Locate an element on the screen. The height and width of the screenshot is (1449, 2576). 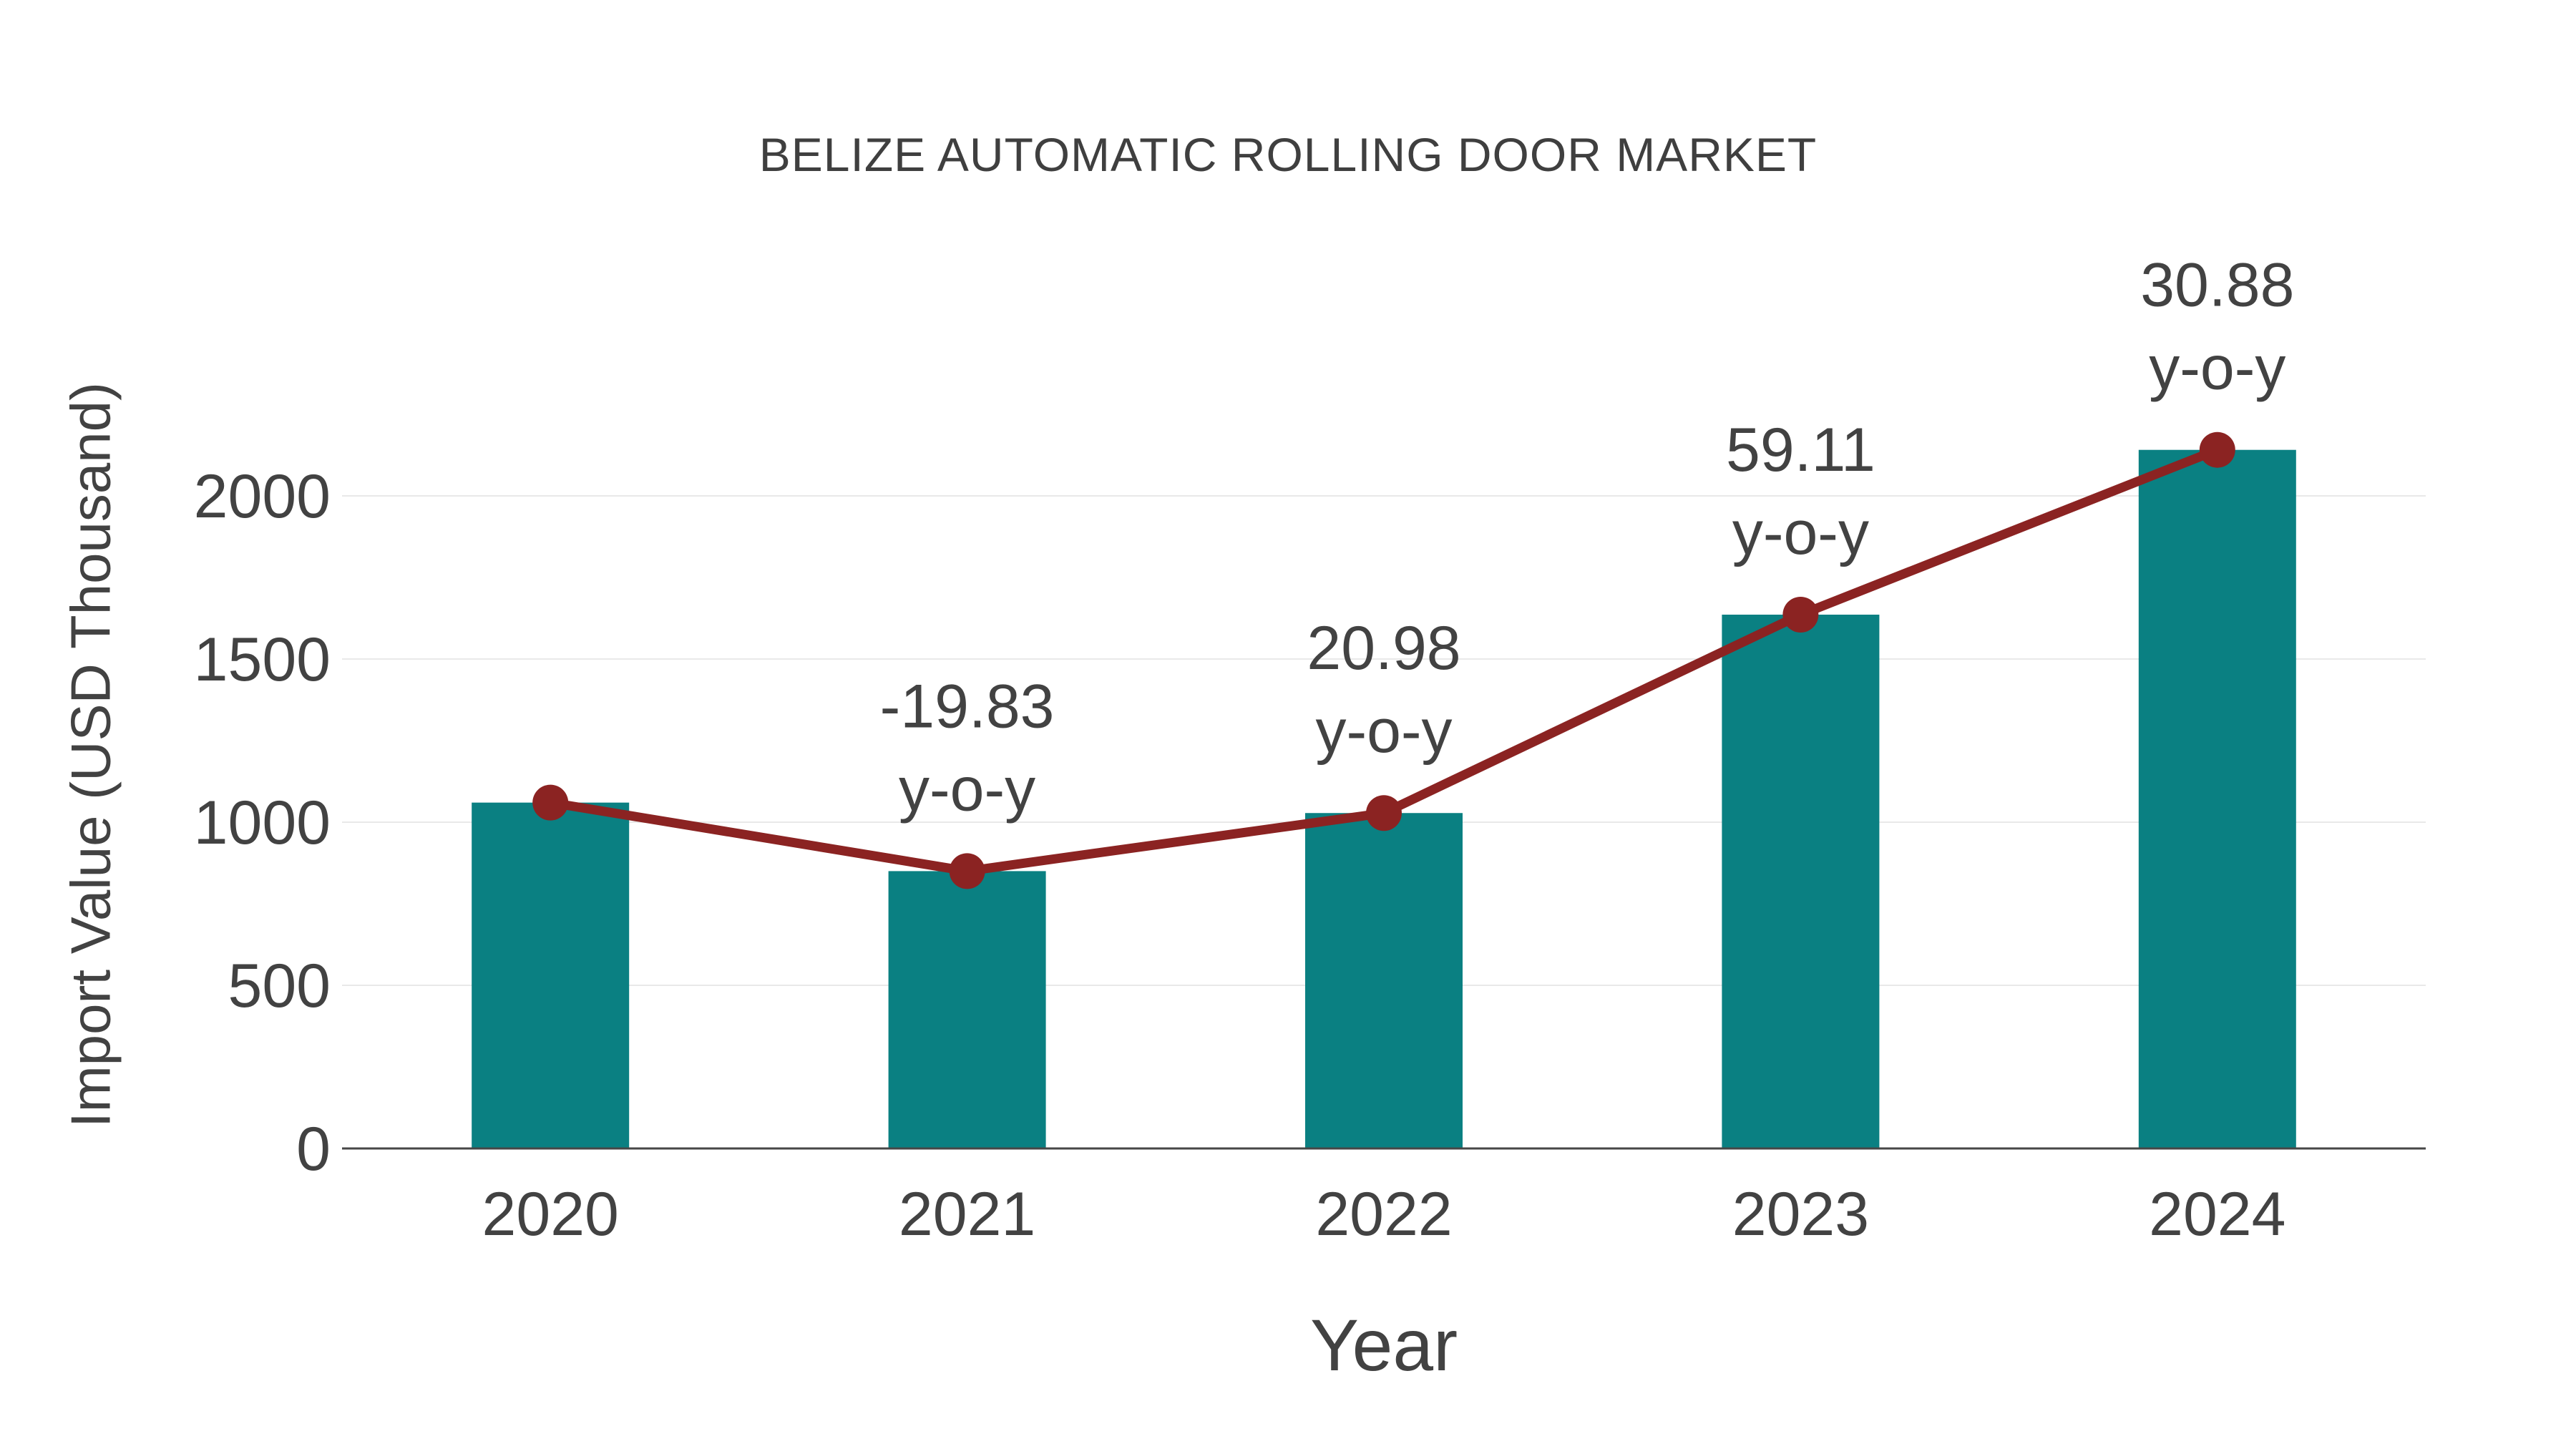
y-tick-label: 2000 is located at coordinates (262, 496).